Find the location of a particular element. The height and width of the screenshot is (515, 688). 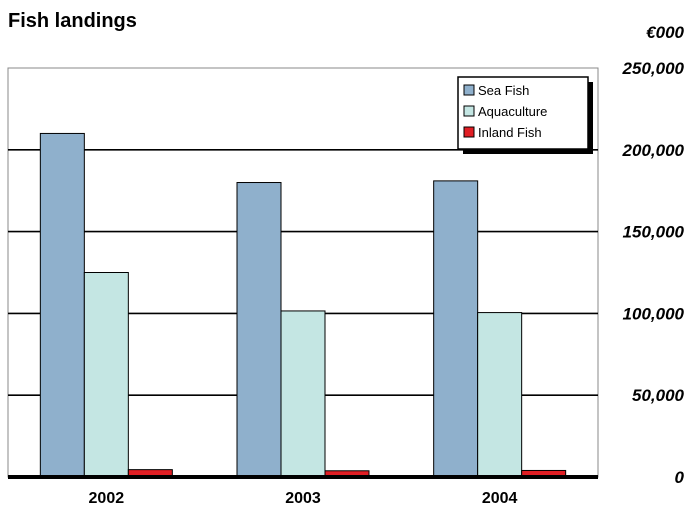

x-tick-labels: 2002 2003 2004 is located at coordinates (303, 498).